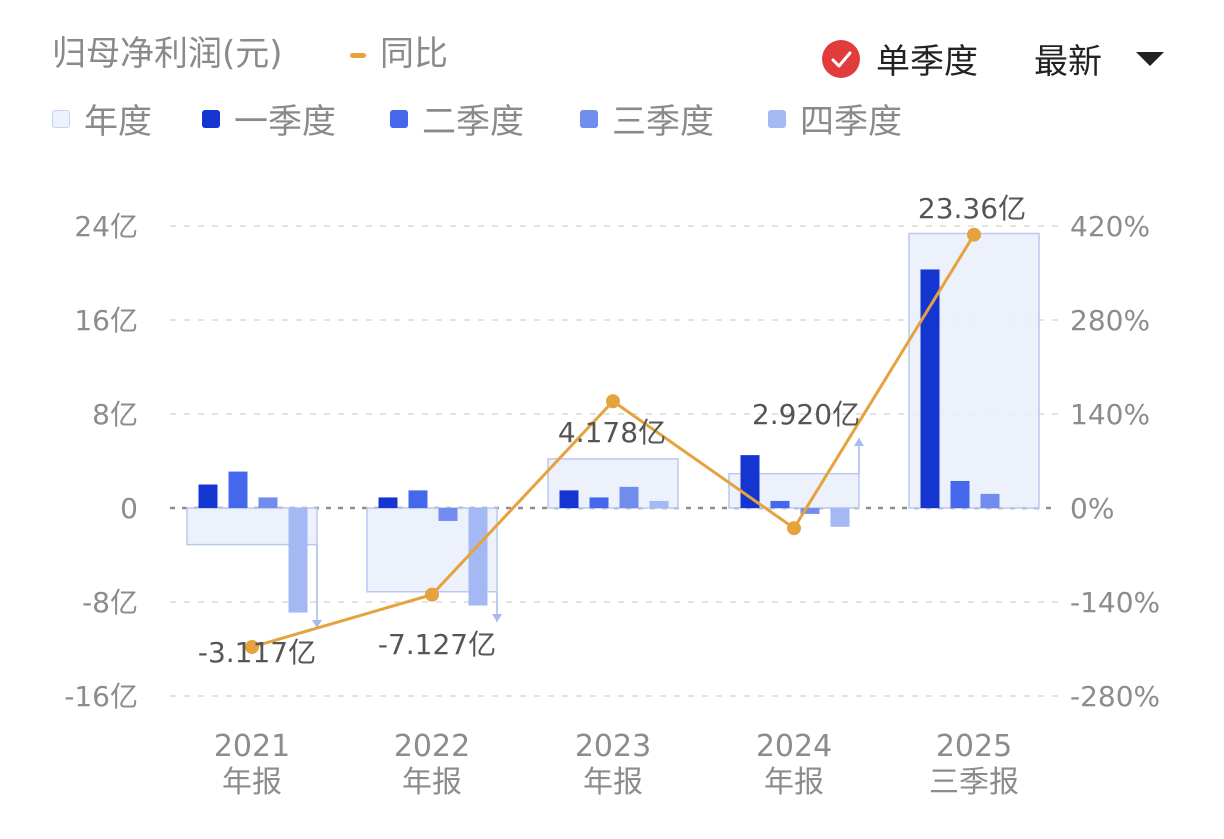 The image size is (1224, 839). I want to click on legend-label: 年度, so click(118, 122).